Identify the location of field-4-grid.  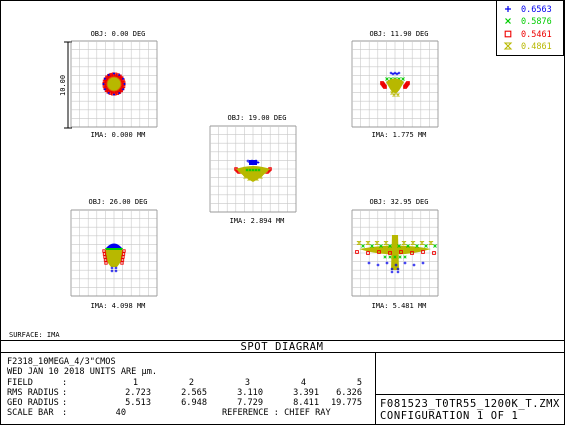
(114, 253).